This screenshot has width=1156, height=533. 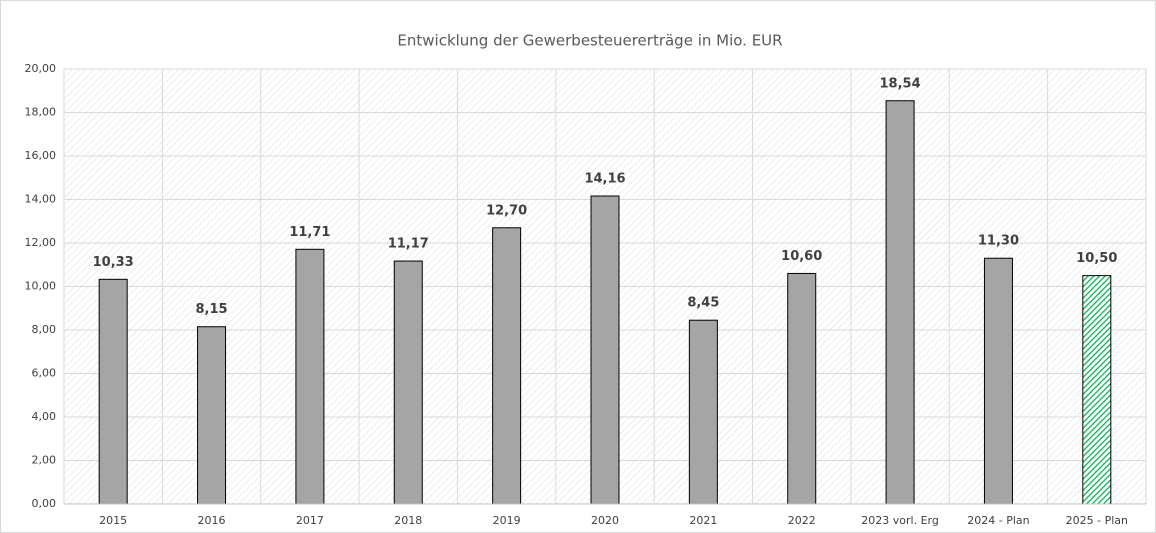 What do you see at coordinates (900, 83) in the screenshot?
I see `data-label: 18,54` at bounding box center [900, 83].